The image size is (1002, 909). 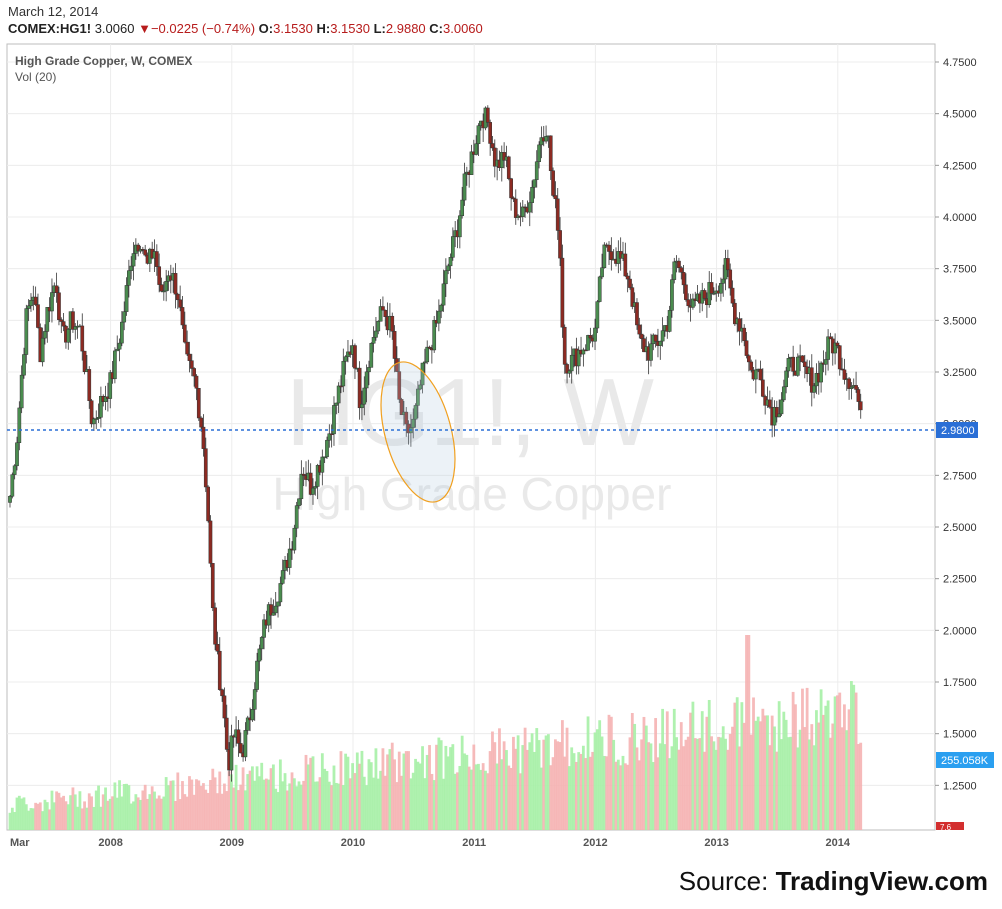 What do you see at coordinates (716, 843) in the screenshot?
I see `x-tick-label: 2013` at bounding box center [716, 843].